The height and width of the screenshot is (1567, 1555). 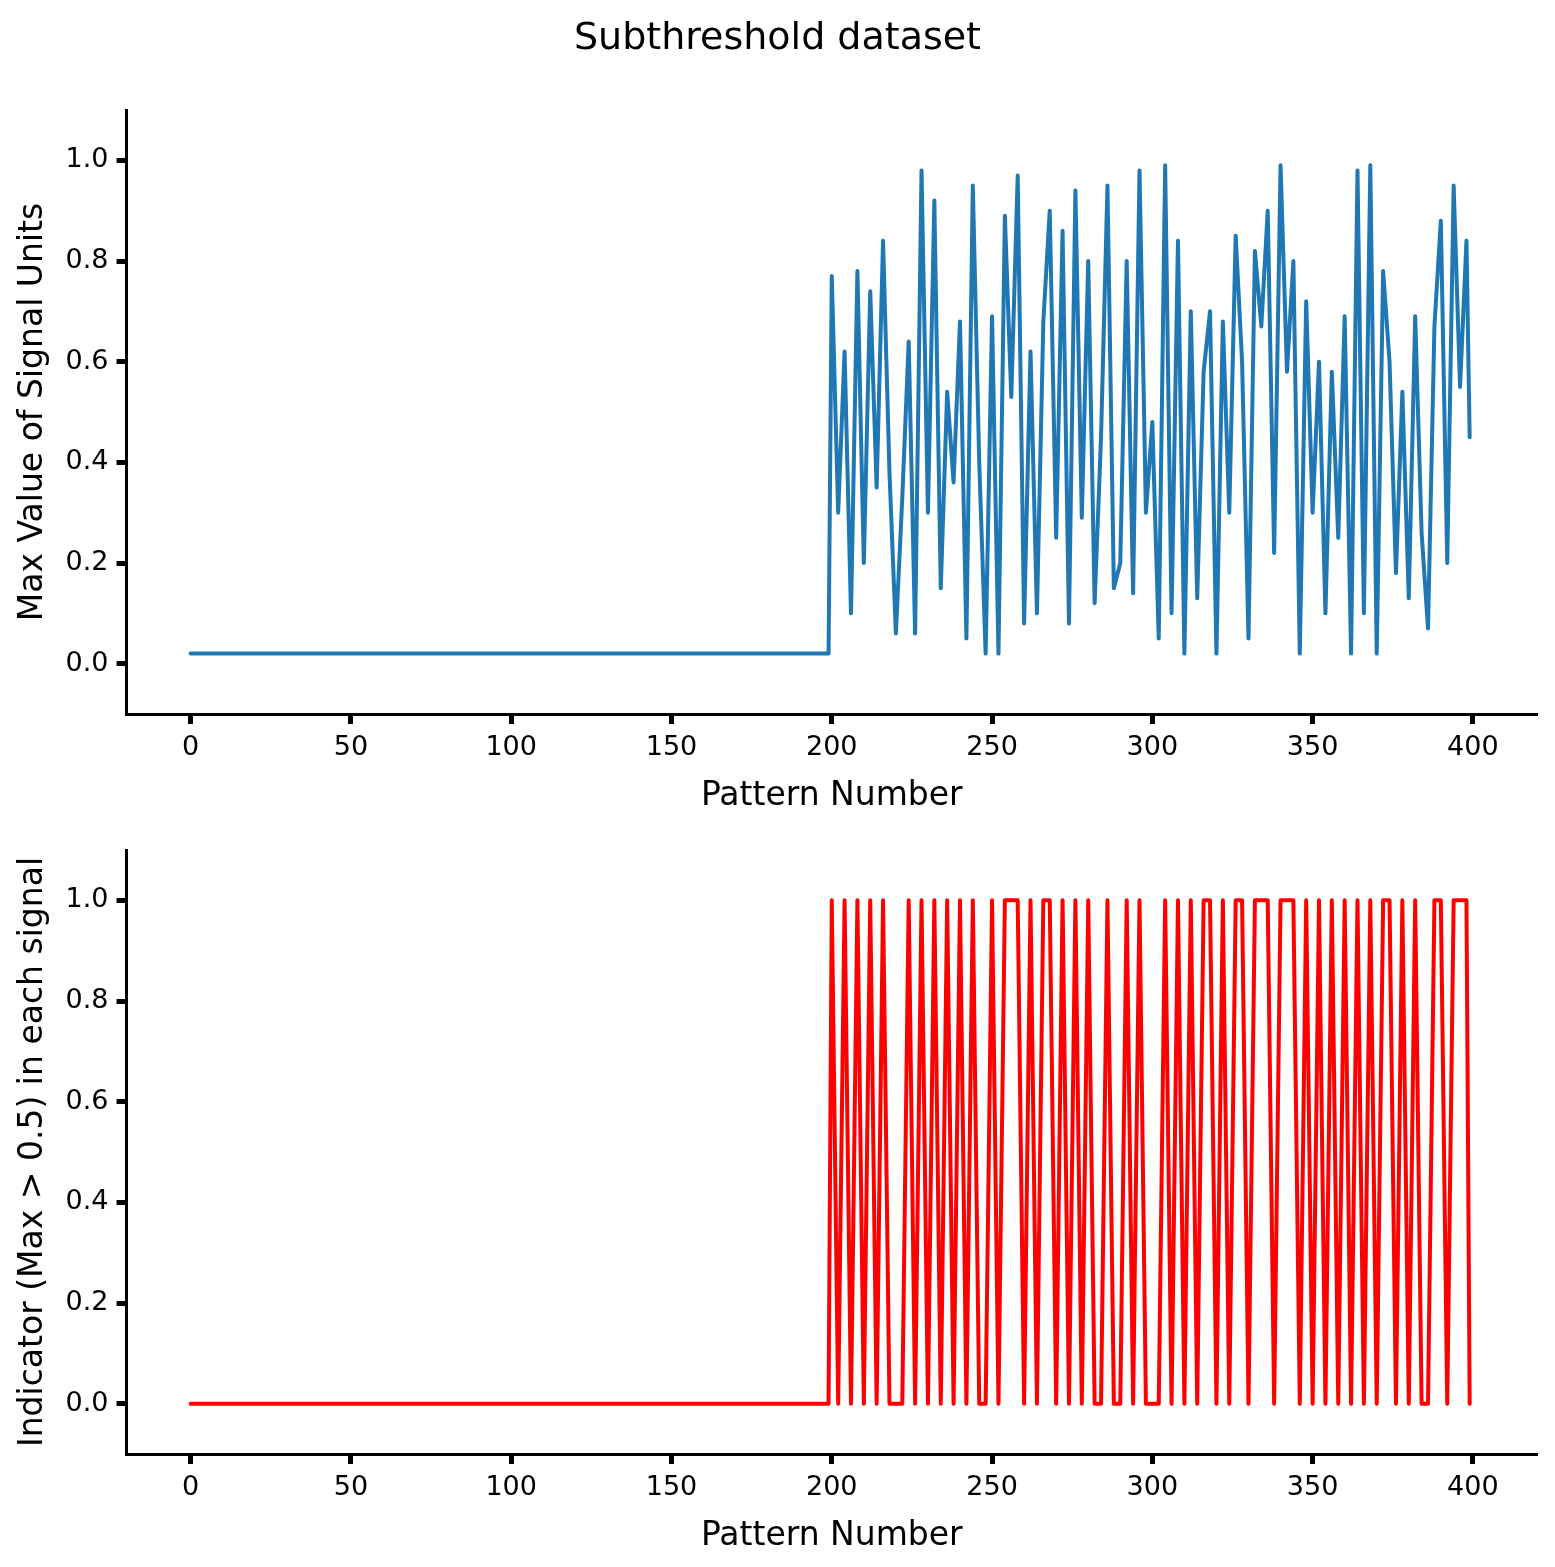 I want to click on chart-title: Subthreshold dataset, so click(x=777, y=36).